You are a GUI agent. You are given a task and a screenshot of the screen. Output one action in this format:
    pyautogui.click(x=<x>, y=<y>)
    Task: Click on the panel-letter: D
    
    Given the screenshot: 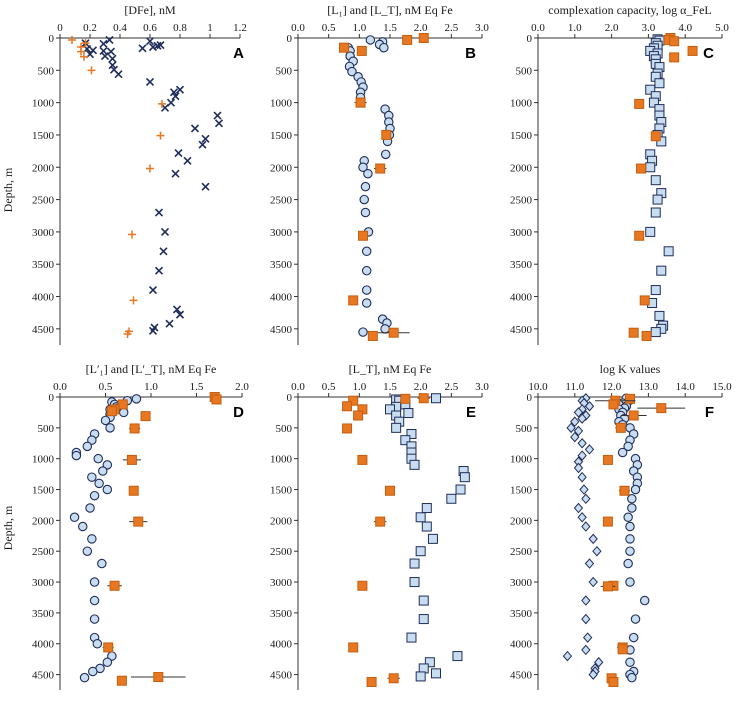 What is the action you would take?
    pyautogui.click(x=238, y=412)
    